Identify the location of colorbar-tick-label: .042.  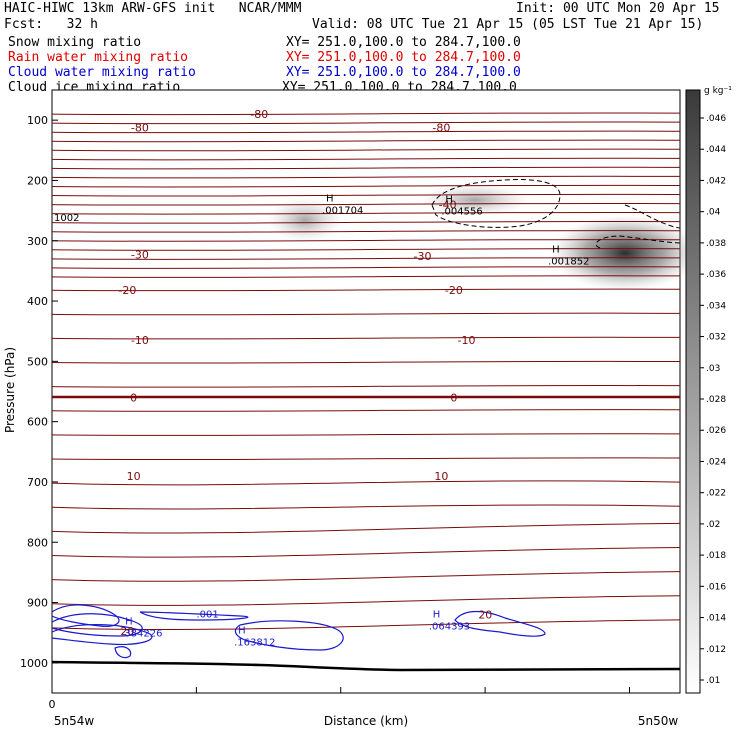
(716, 181).